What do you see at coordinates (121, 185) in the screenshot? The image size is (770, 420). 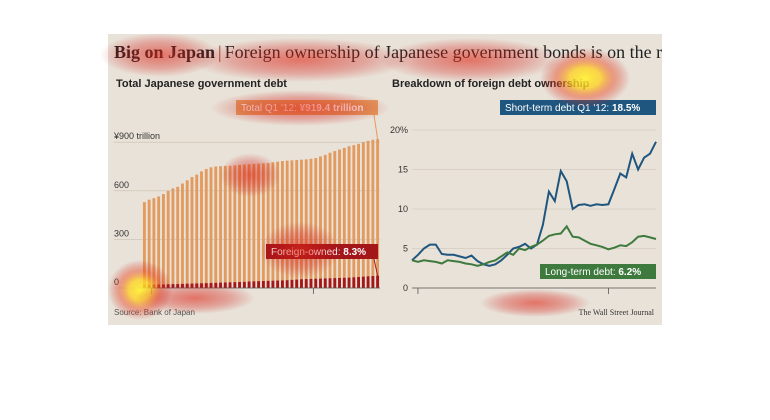 I see `y-tick-label: 600` at bounding box center [121, 185].